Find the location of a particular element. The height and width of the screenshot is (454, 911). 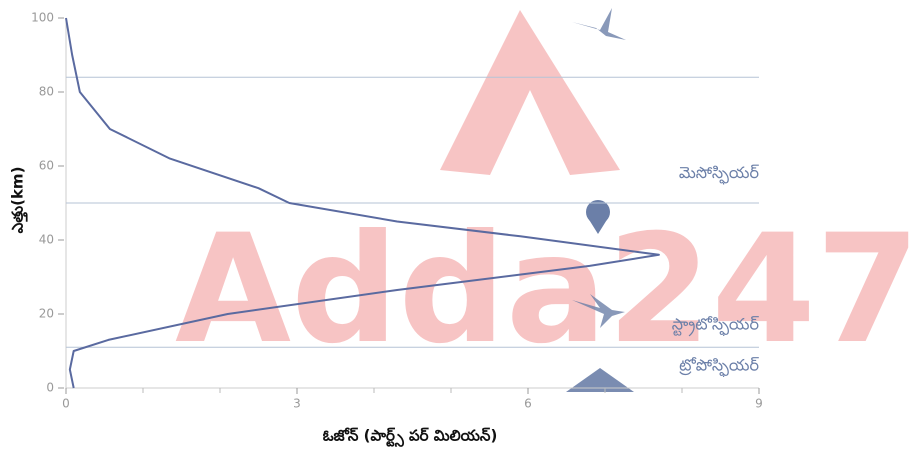

y-tick-label: 60 is located at coordinates (46, 166).